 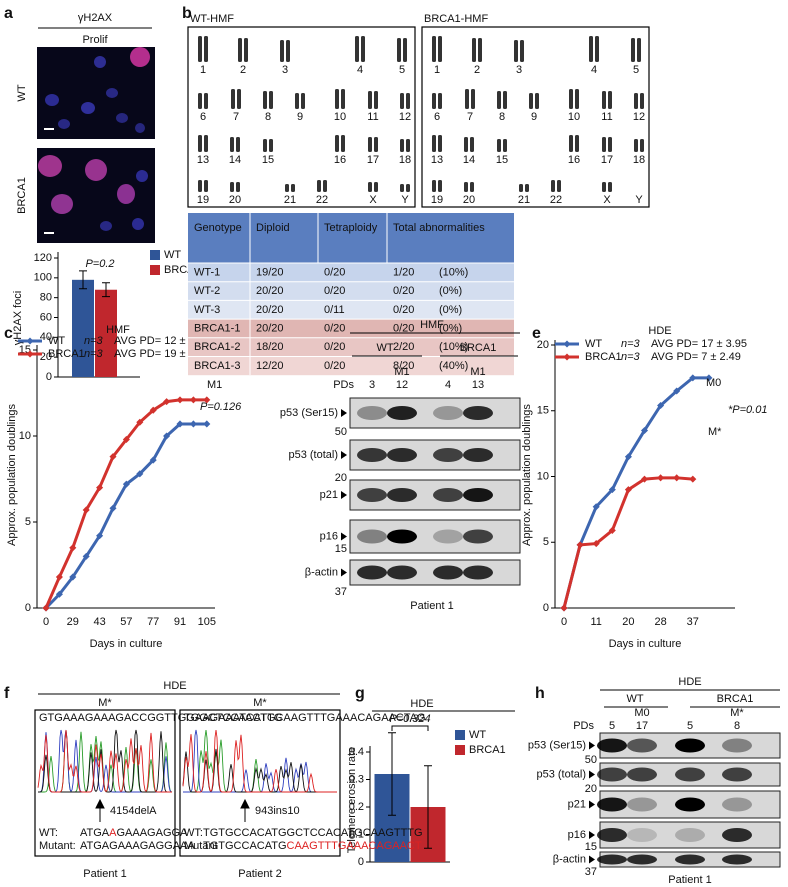 I want to click on table-cell: WT-3, so click(x=207, y=310).